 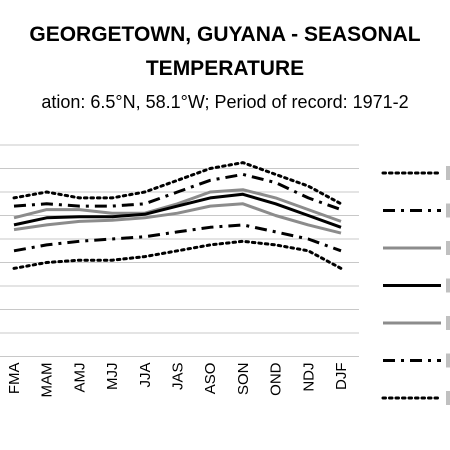 What do you see at coordinates (178, 377) in the screenshot?
I see `x-tick-label: JAS` at bounding box center [178, 377].